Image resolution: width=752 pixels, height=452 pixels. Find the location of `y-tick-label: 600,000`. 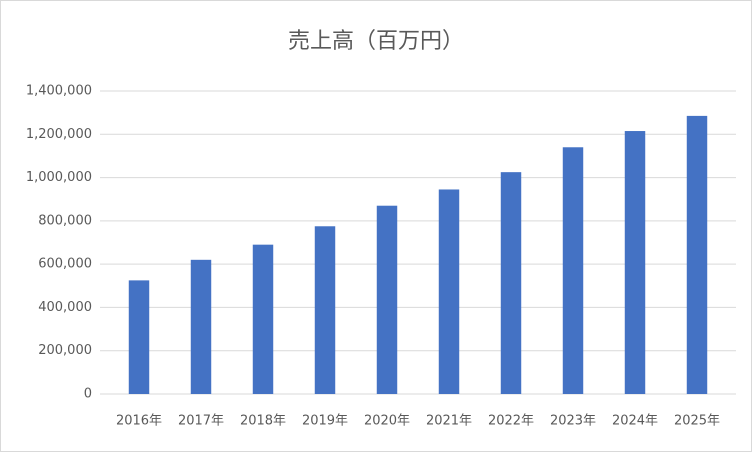

y-tick-label: 600,000 is located at coordinates (65, 264).